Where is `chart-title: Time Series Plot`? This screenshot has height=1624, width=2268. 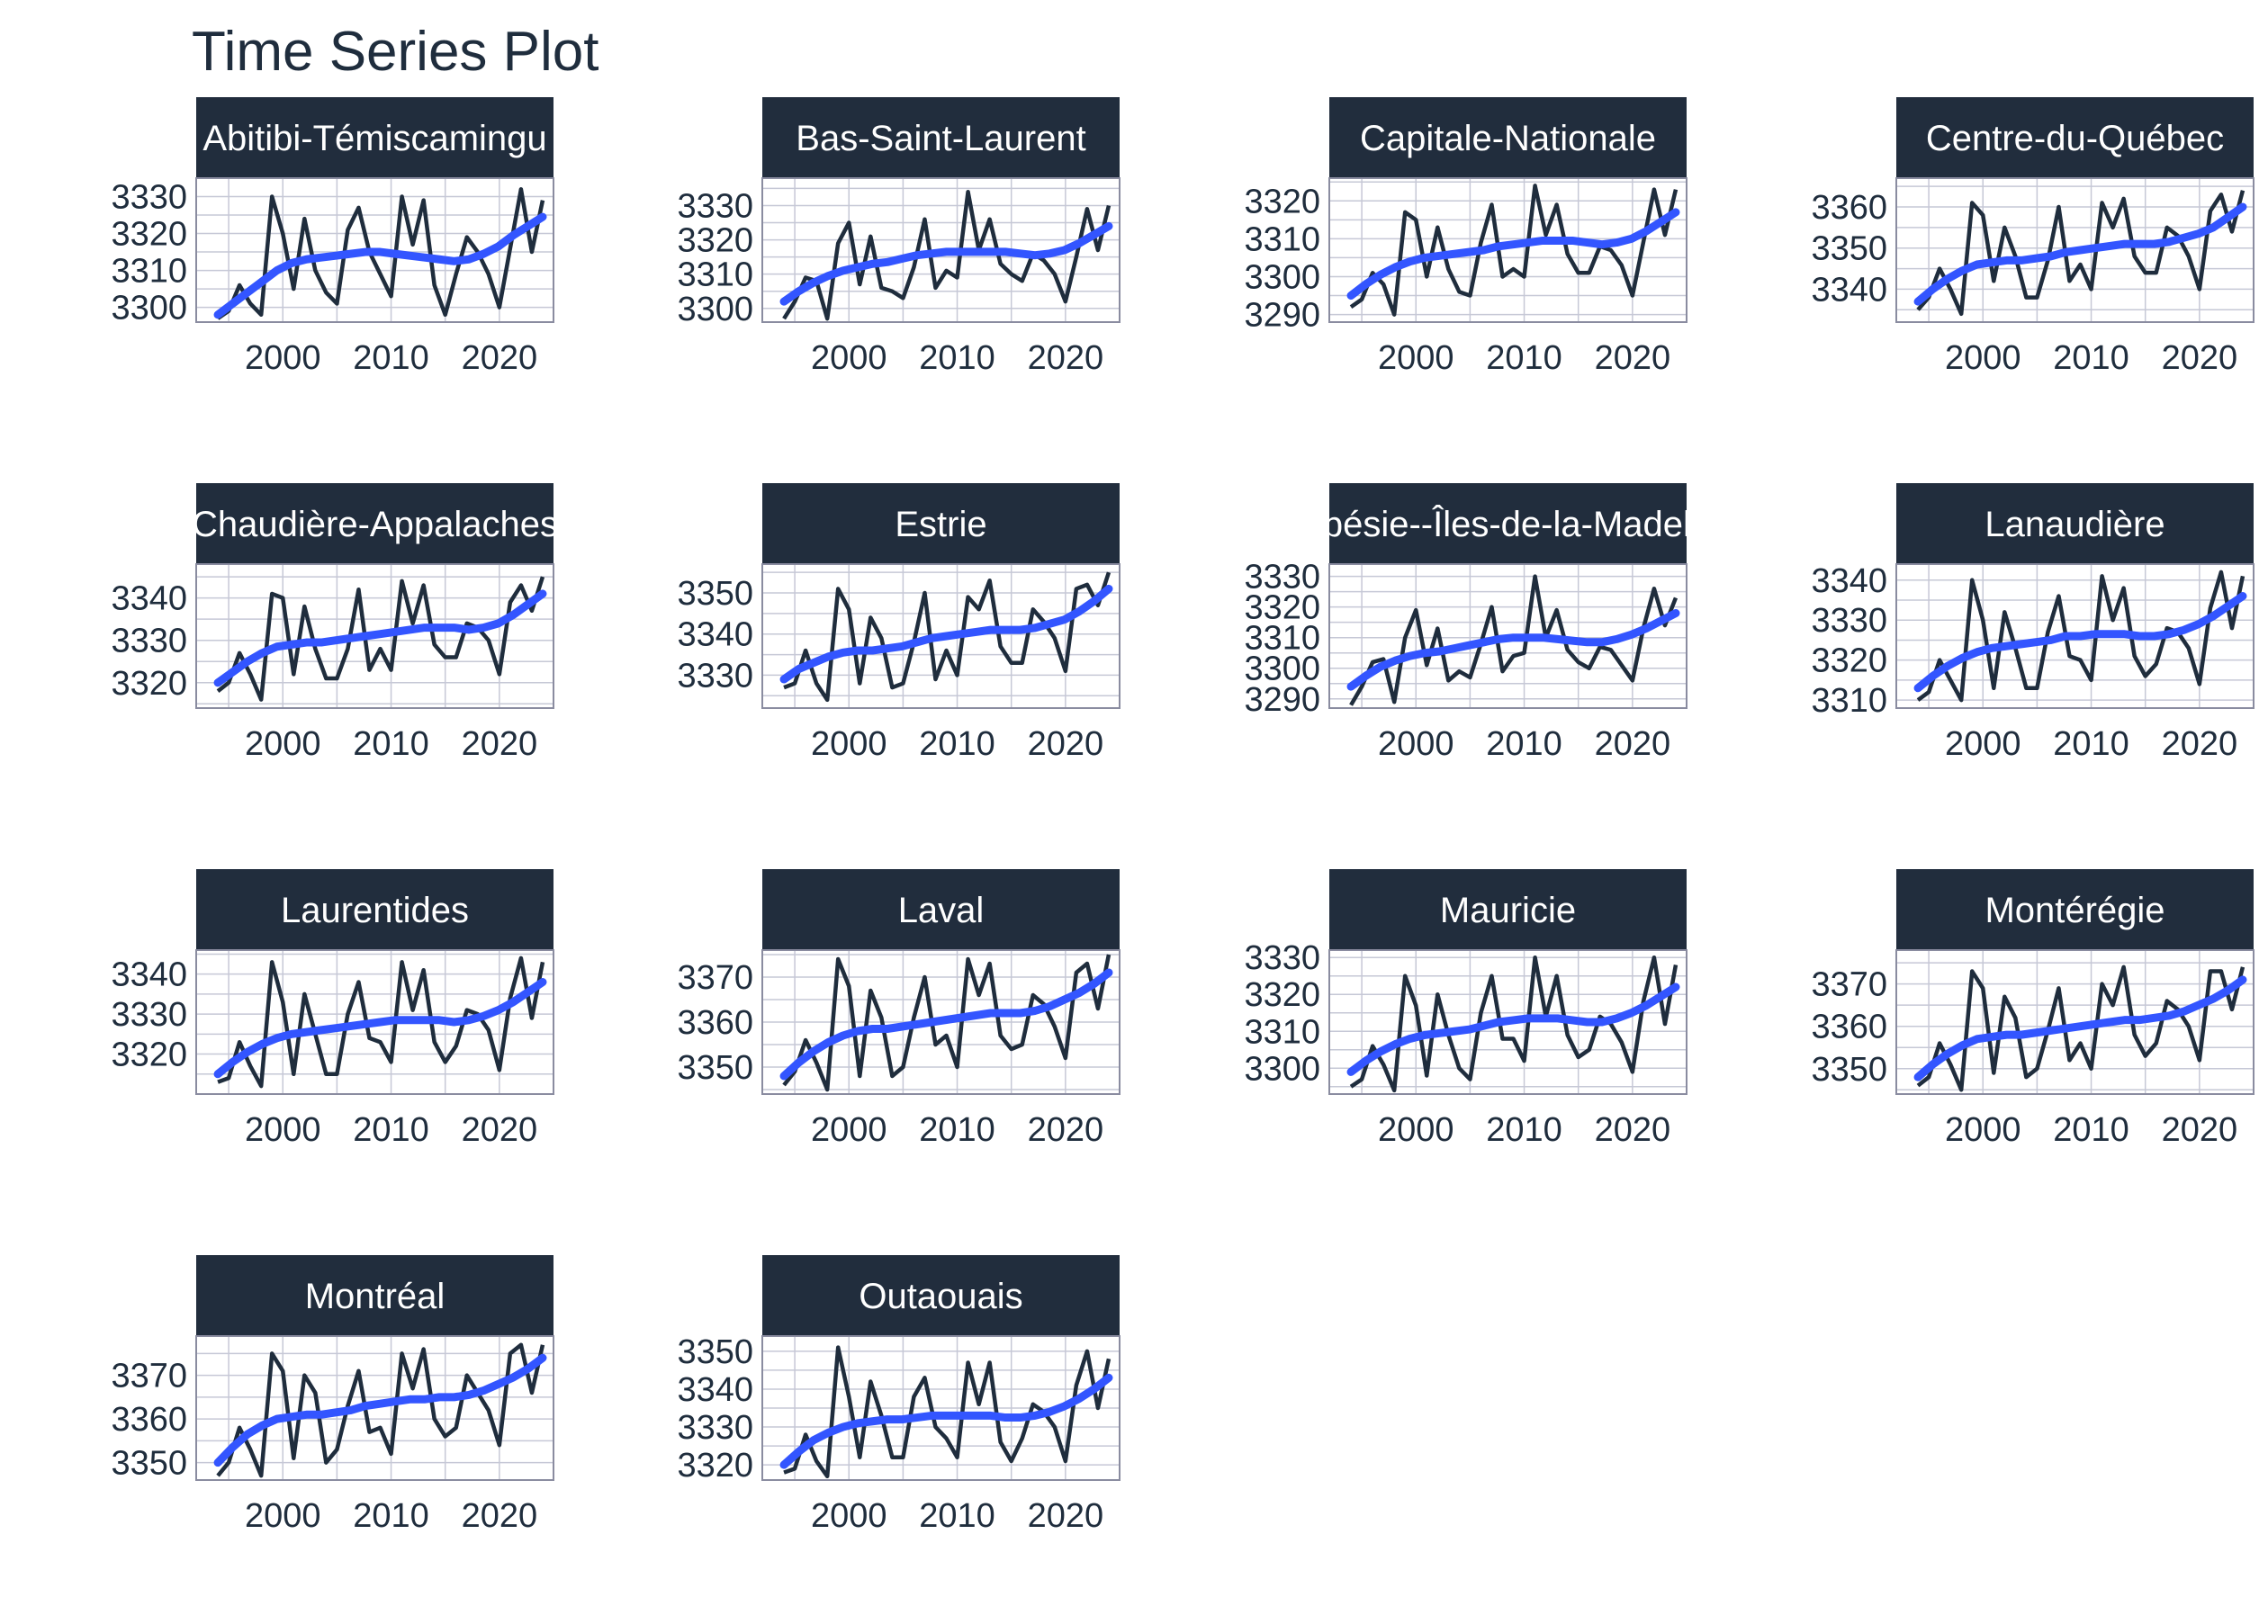
chart-title: Time Series Plot is located at coordinates (395, 52).